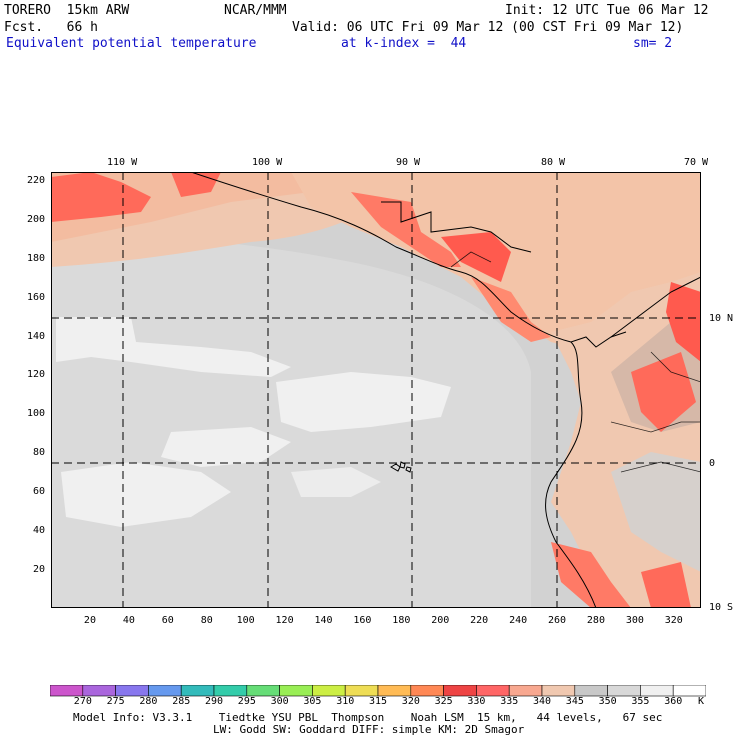 The image size is (740, 740). I want to click on colorbar-label: 325, so click(443, 701).